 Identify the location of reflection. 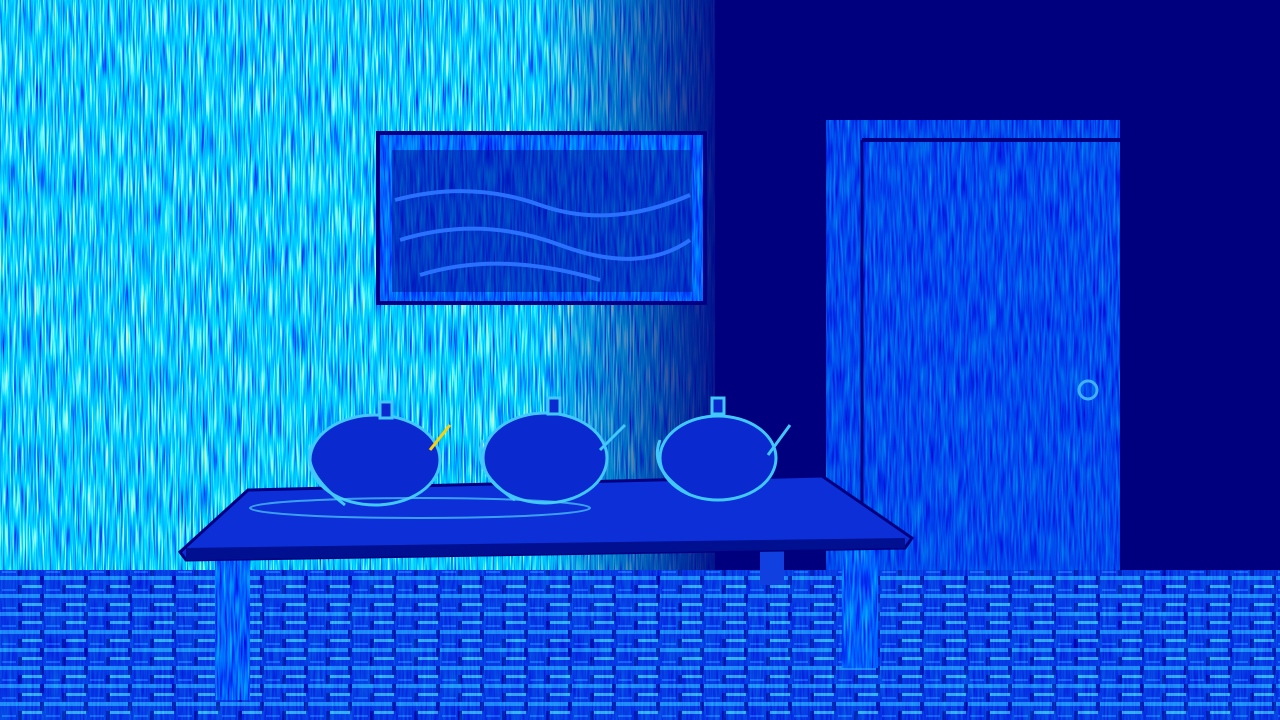
(420, 508).